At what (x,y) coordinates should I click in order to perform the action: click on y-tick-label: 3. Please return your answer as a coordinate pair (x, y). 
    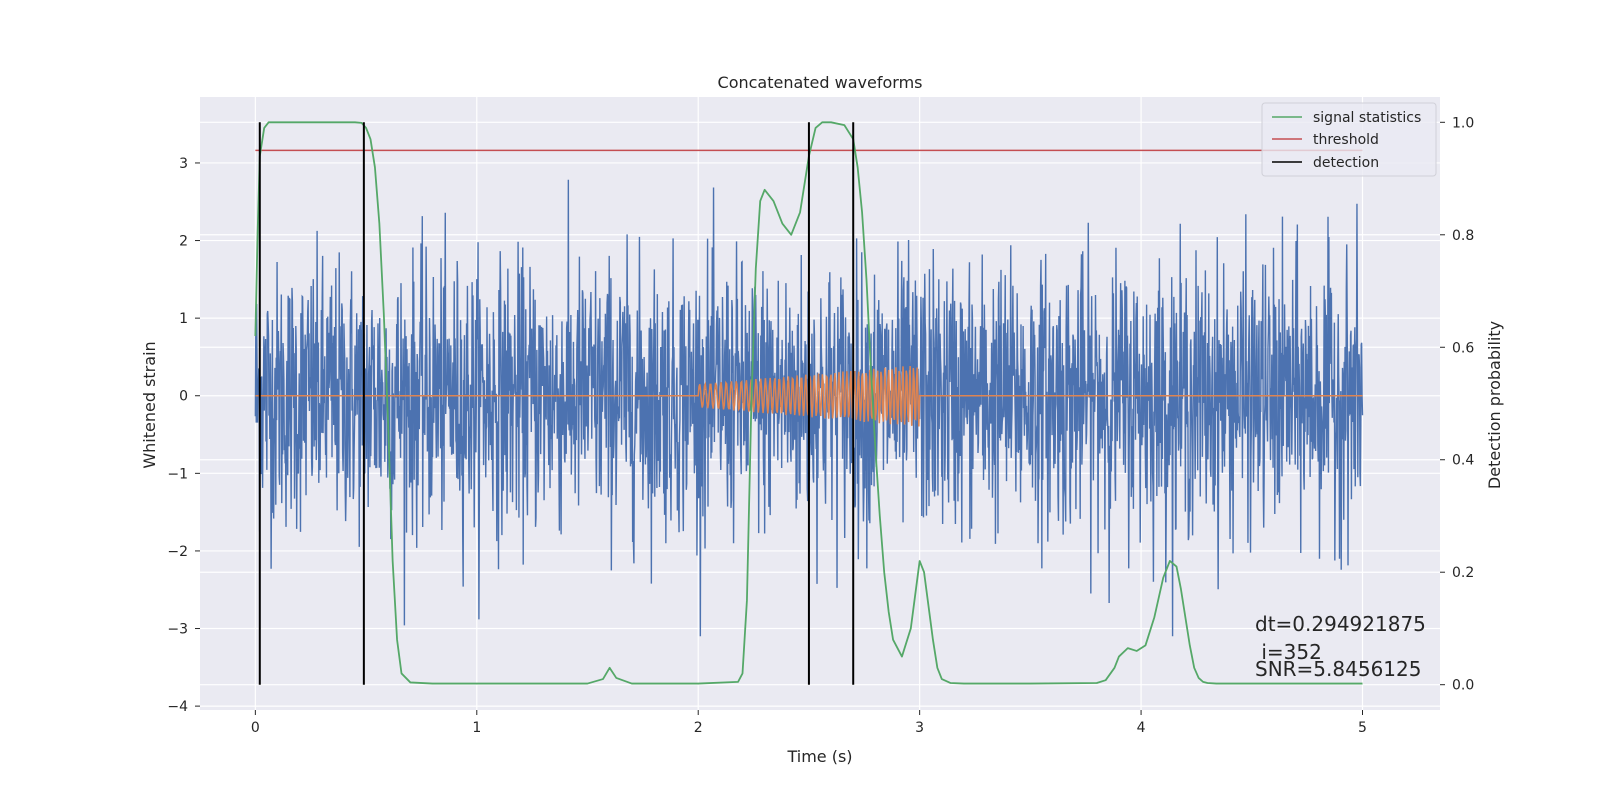
    Looking at the image, I should click on (183, 164).